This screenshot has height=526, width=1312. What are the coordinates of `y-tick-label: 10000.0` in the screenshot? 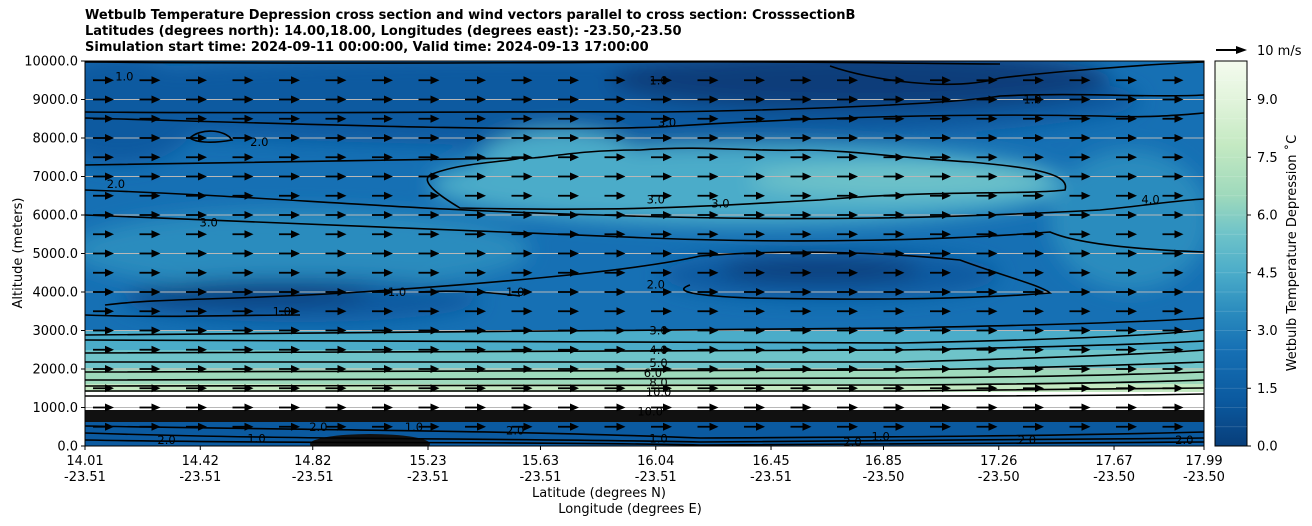 It's located at (51, 62).